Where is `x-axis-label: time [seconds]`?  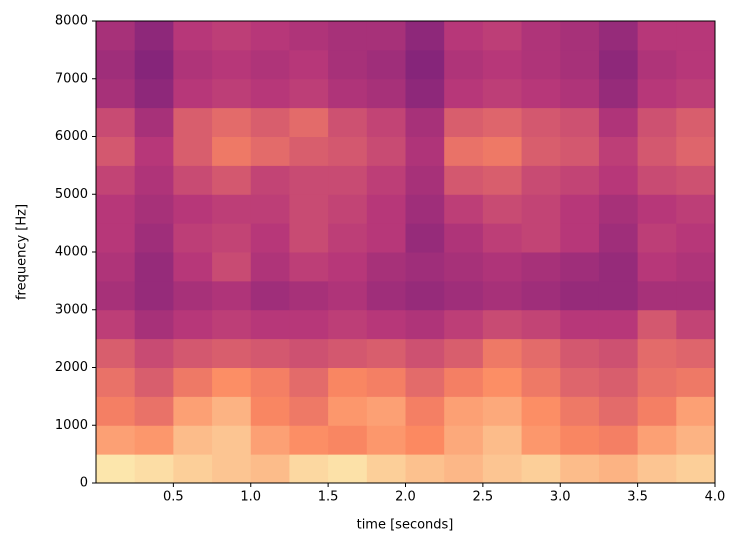
x-axis-label: time [seconds] is located at coordinates (405, 525).